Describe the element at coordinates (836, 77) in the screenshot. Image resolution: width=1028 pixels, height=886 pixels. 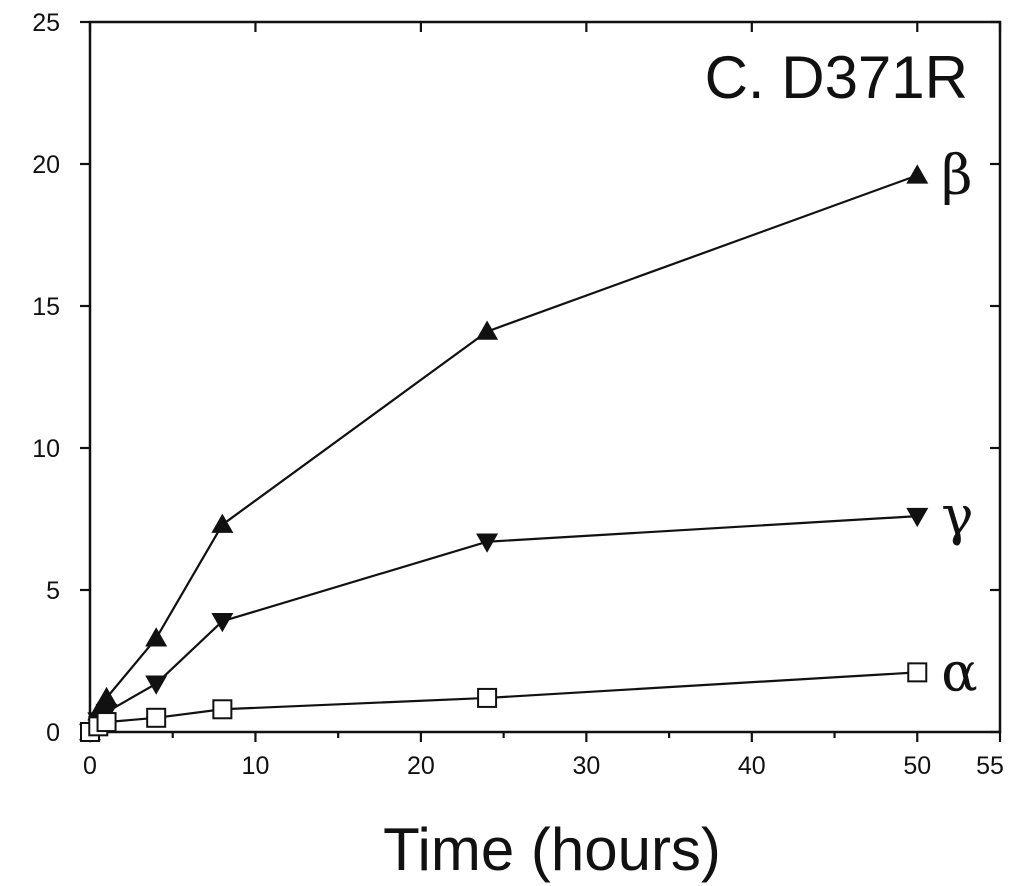
I see `chart-title: C. D371R` at that location.